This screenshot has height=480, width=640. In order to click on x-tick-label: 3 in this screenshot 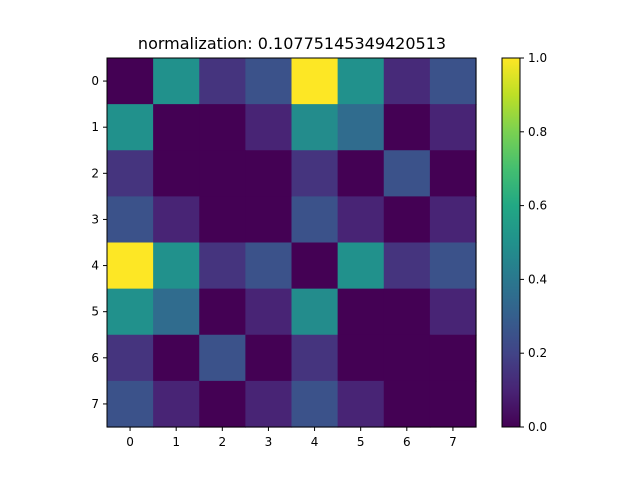, I will do `click(269, 442)`.